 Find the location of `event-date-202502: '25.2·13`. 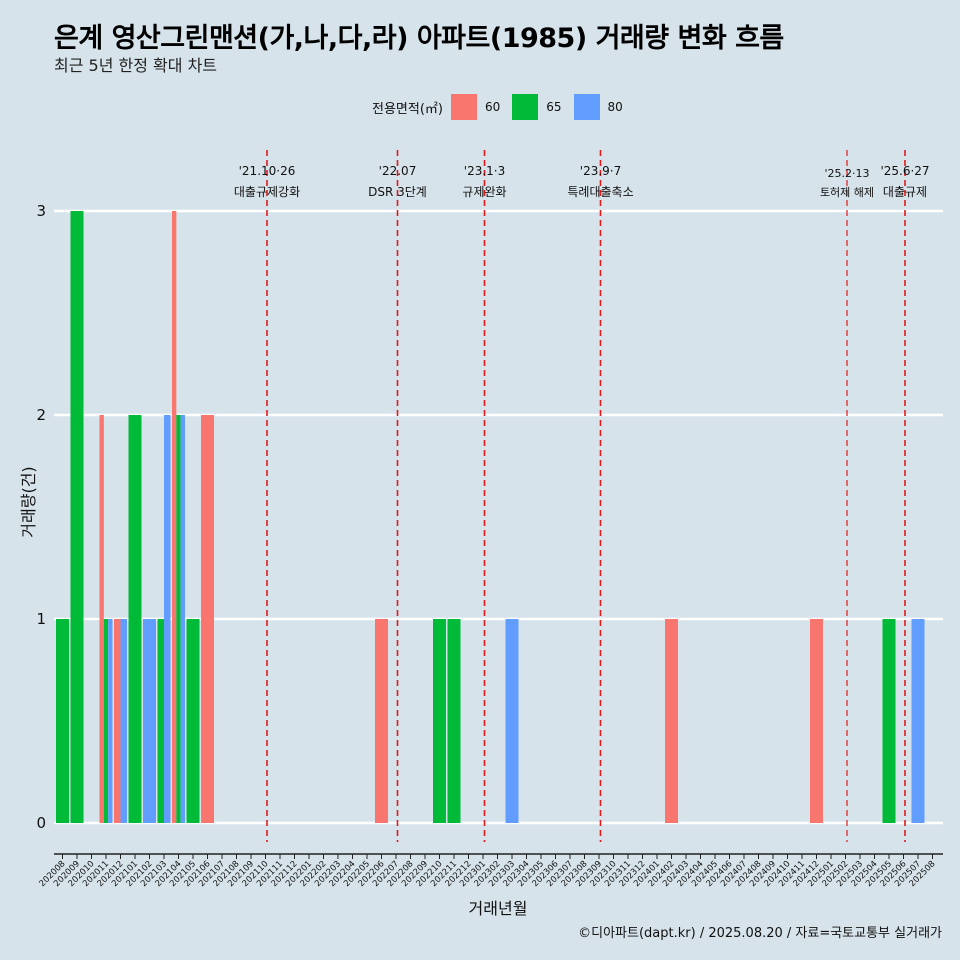

event-date-202502: '25.2·13 is located at coordinates (846, 173).